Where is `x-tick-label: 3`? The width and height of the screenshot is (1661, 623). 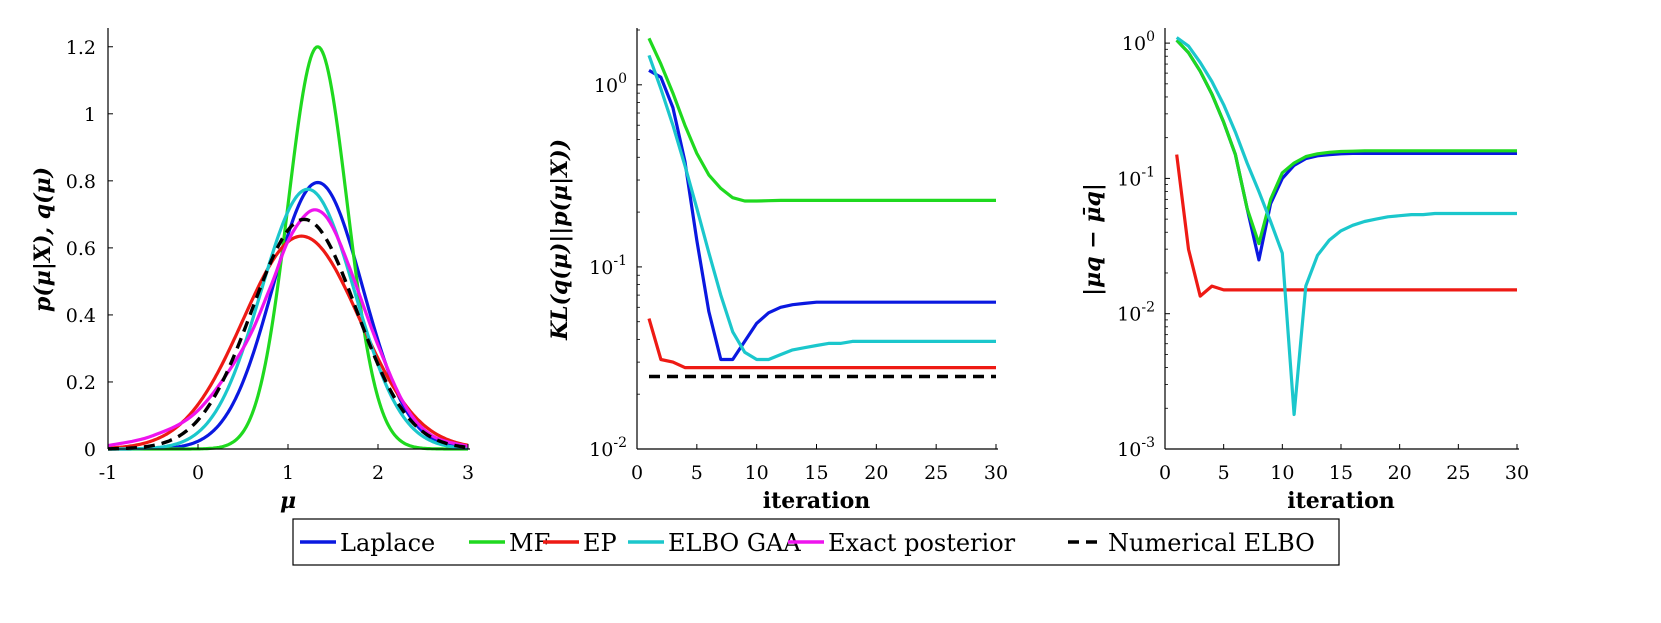 x-tick-label: 3 is located at coordinates (468, 473).